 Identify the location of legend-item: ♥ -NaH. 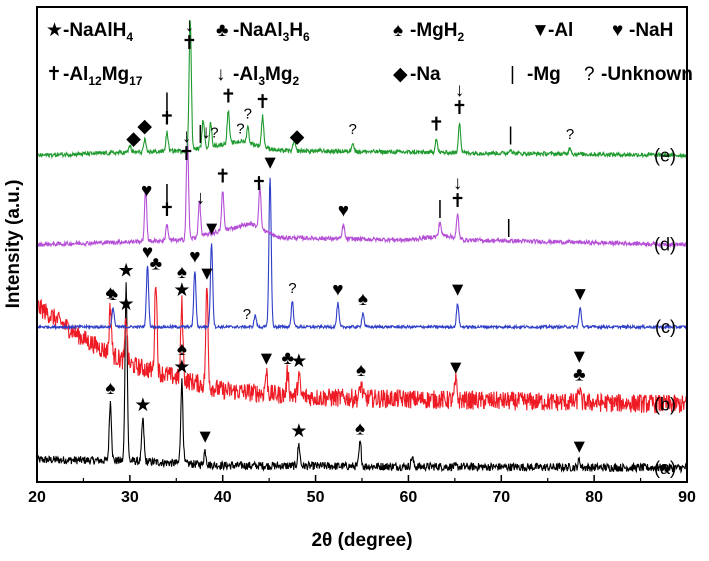
(642, 30).